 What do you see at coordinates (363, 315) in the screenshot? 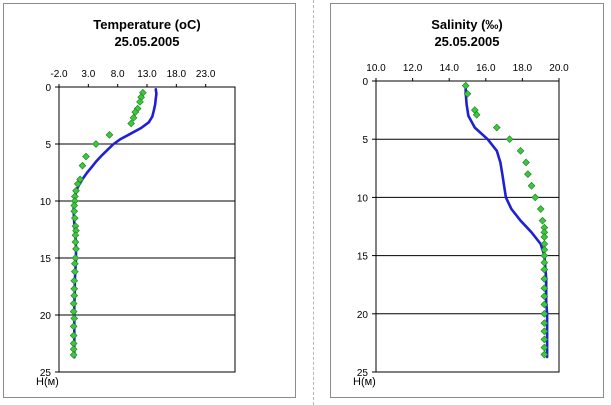
I see `salinity-y-tick-label: 20` at bounding box center [363, 315].